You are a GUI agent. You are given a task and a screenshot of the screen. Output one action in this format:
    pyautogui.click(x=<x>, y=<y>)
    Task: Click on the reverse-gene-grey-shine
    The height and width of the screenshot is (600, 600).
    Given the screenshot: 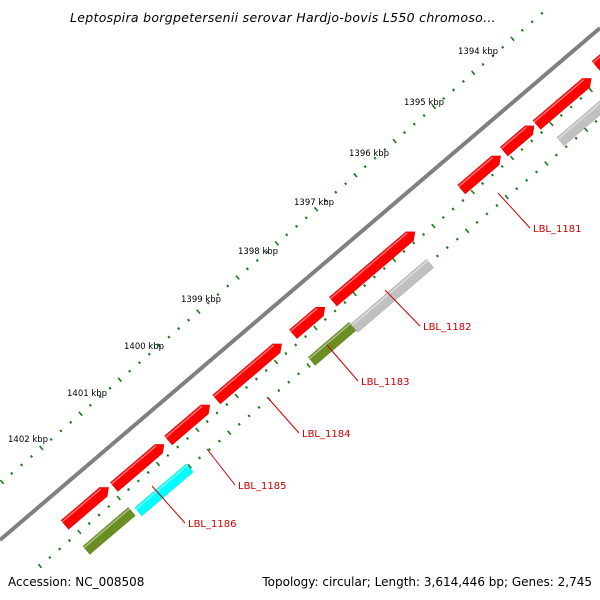 What is the action you would take?
    pyautogui.click(x=578, y=121)
    